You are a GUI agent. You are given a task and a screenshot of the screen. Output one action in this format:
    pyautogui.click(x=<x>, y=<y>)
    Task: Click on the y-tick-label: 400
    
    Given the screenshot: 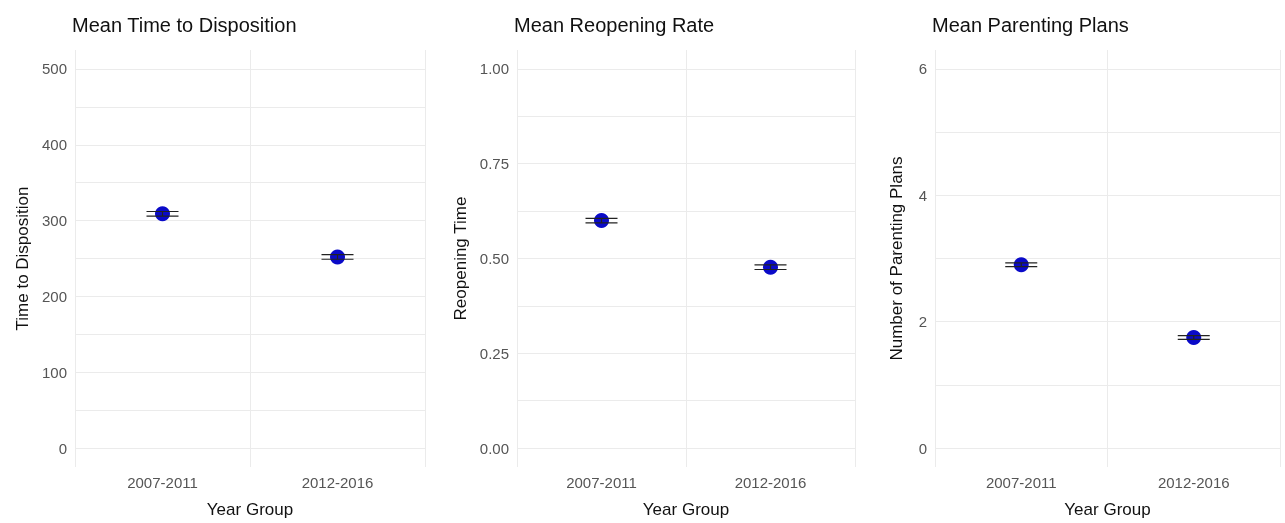 What is the action you would take?
    pyautogui.click(x=54, y=145)
    